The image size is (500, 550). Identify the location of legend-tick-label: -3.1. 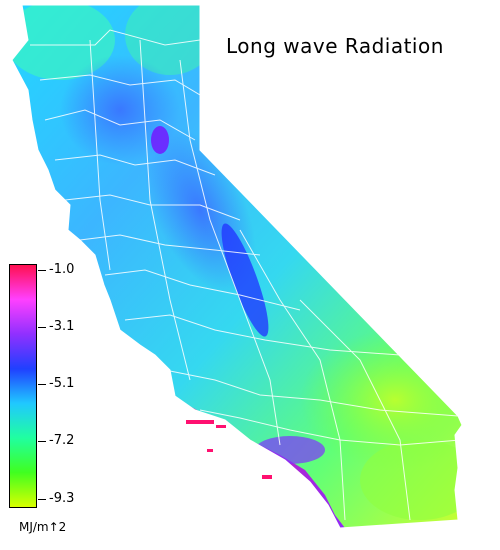
(62, 326).